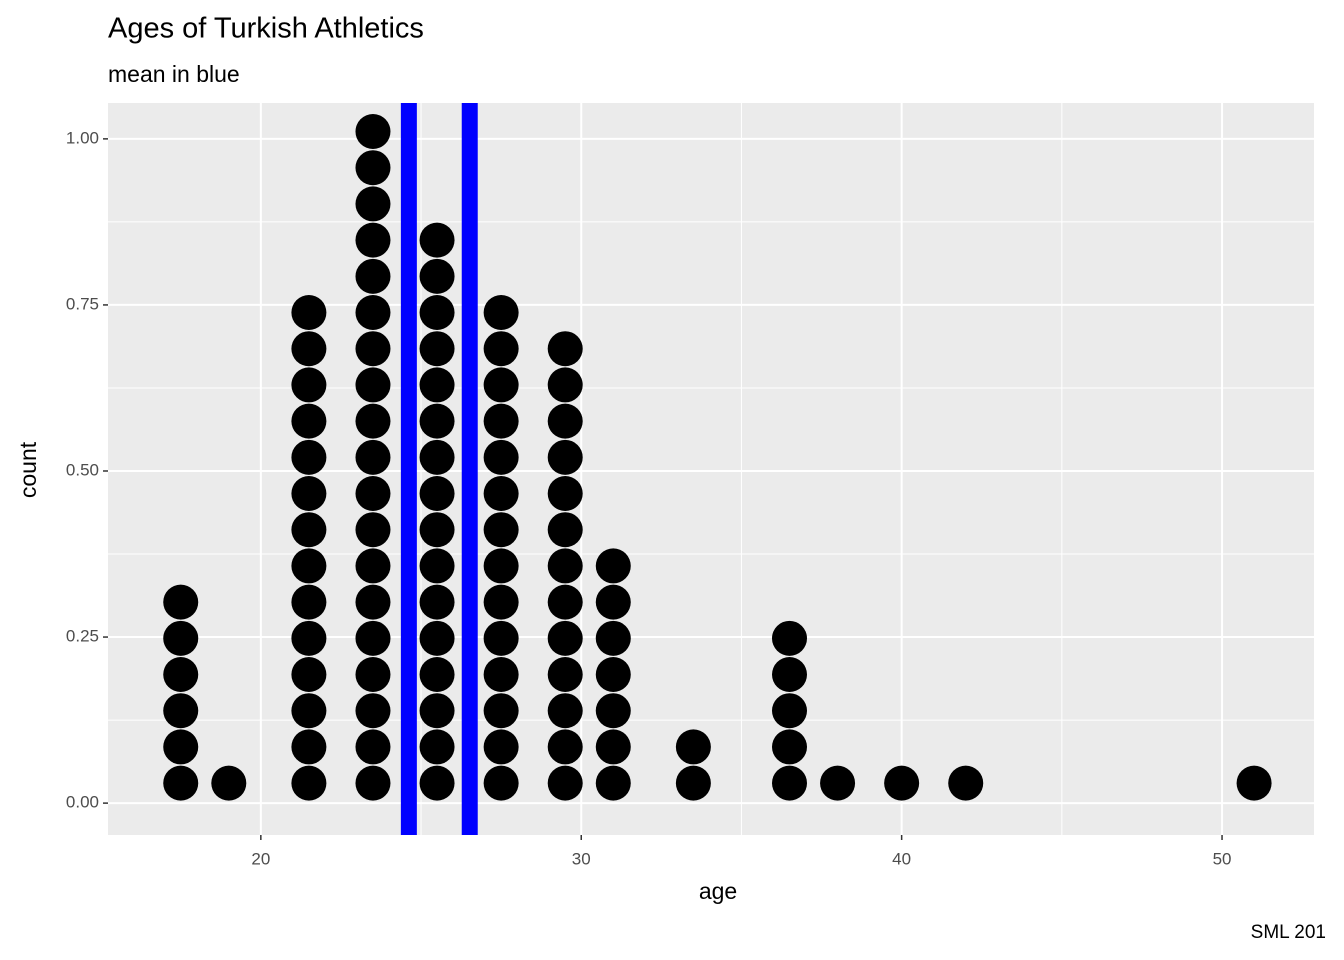 This screenshot has height=960, width=1344. Describe the element at coordinates (82, 636) in the screenshot. I see `y-tick-label: 0.25` at that location.